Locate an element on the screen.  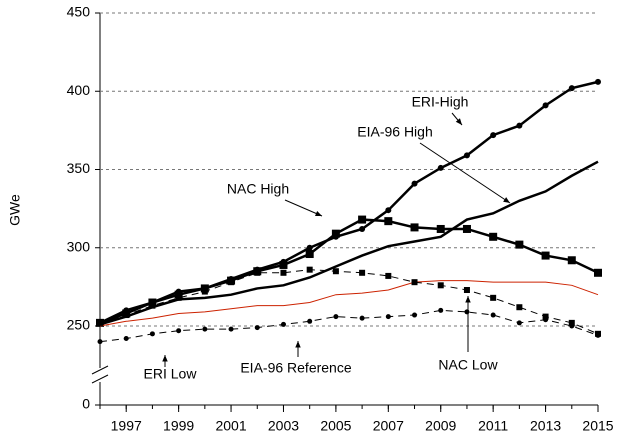
x-tick-label: 2003 is located at coordinates (283, 426).